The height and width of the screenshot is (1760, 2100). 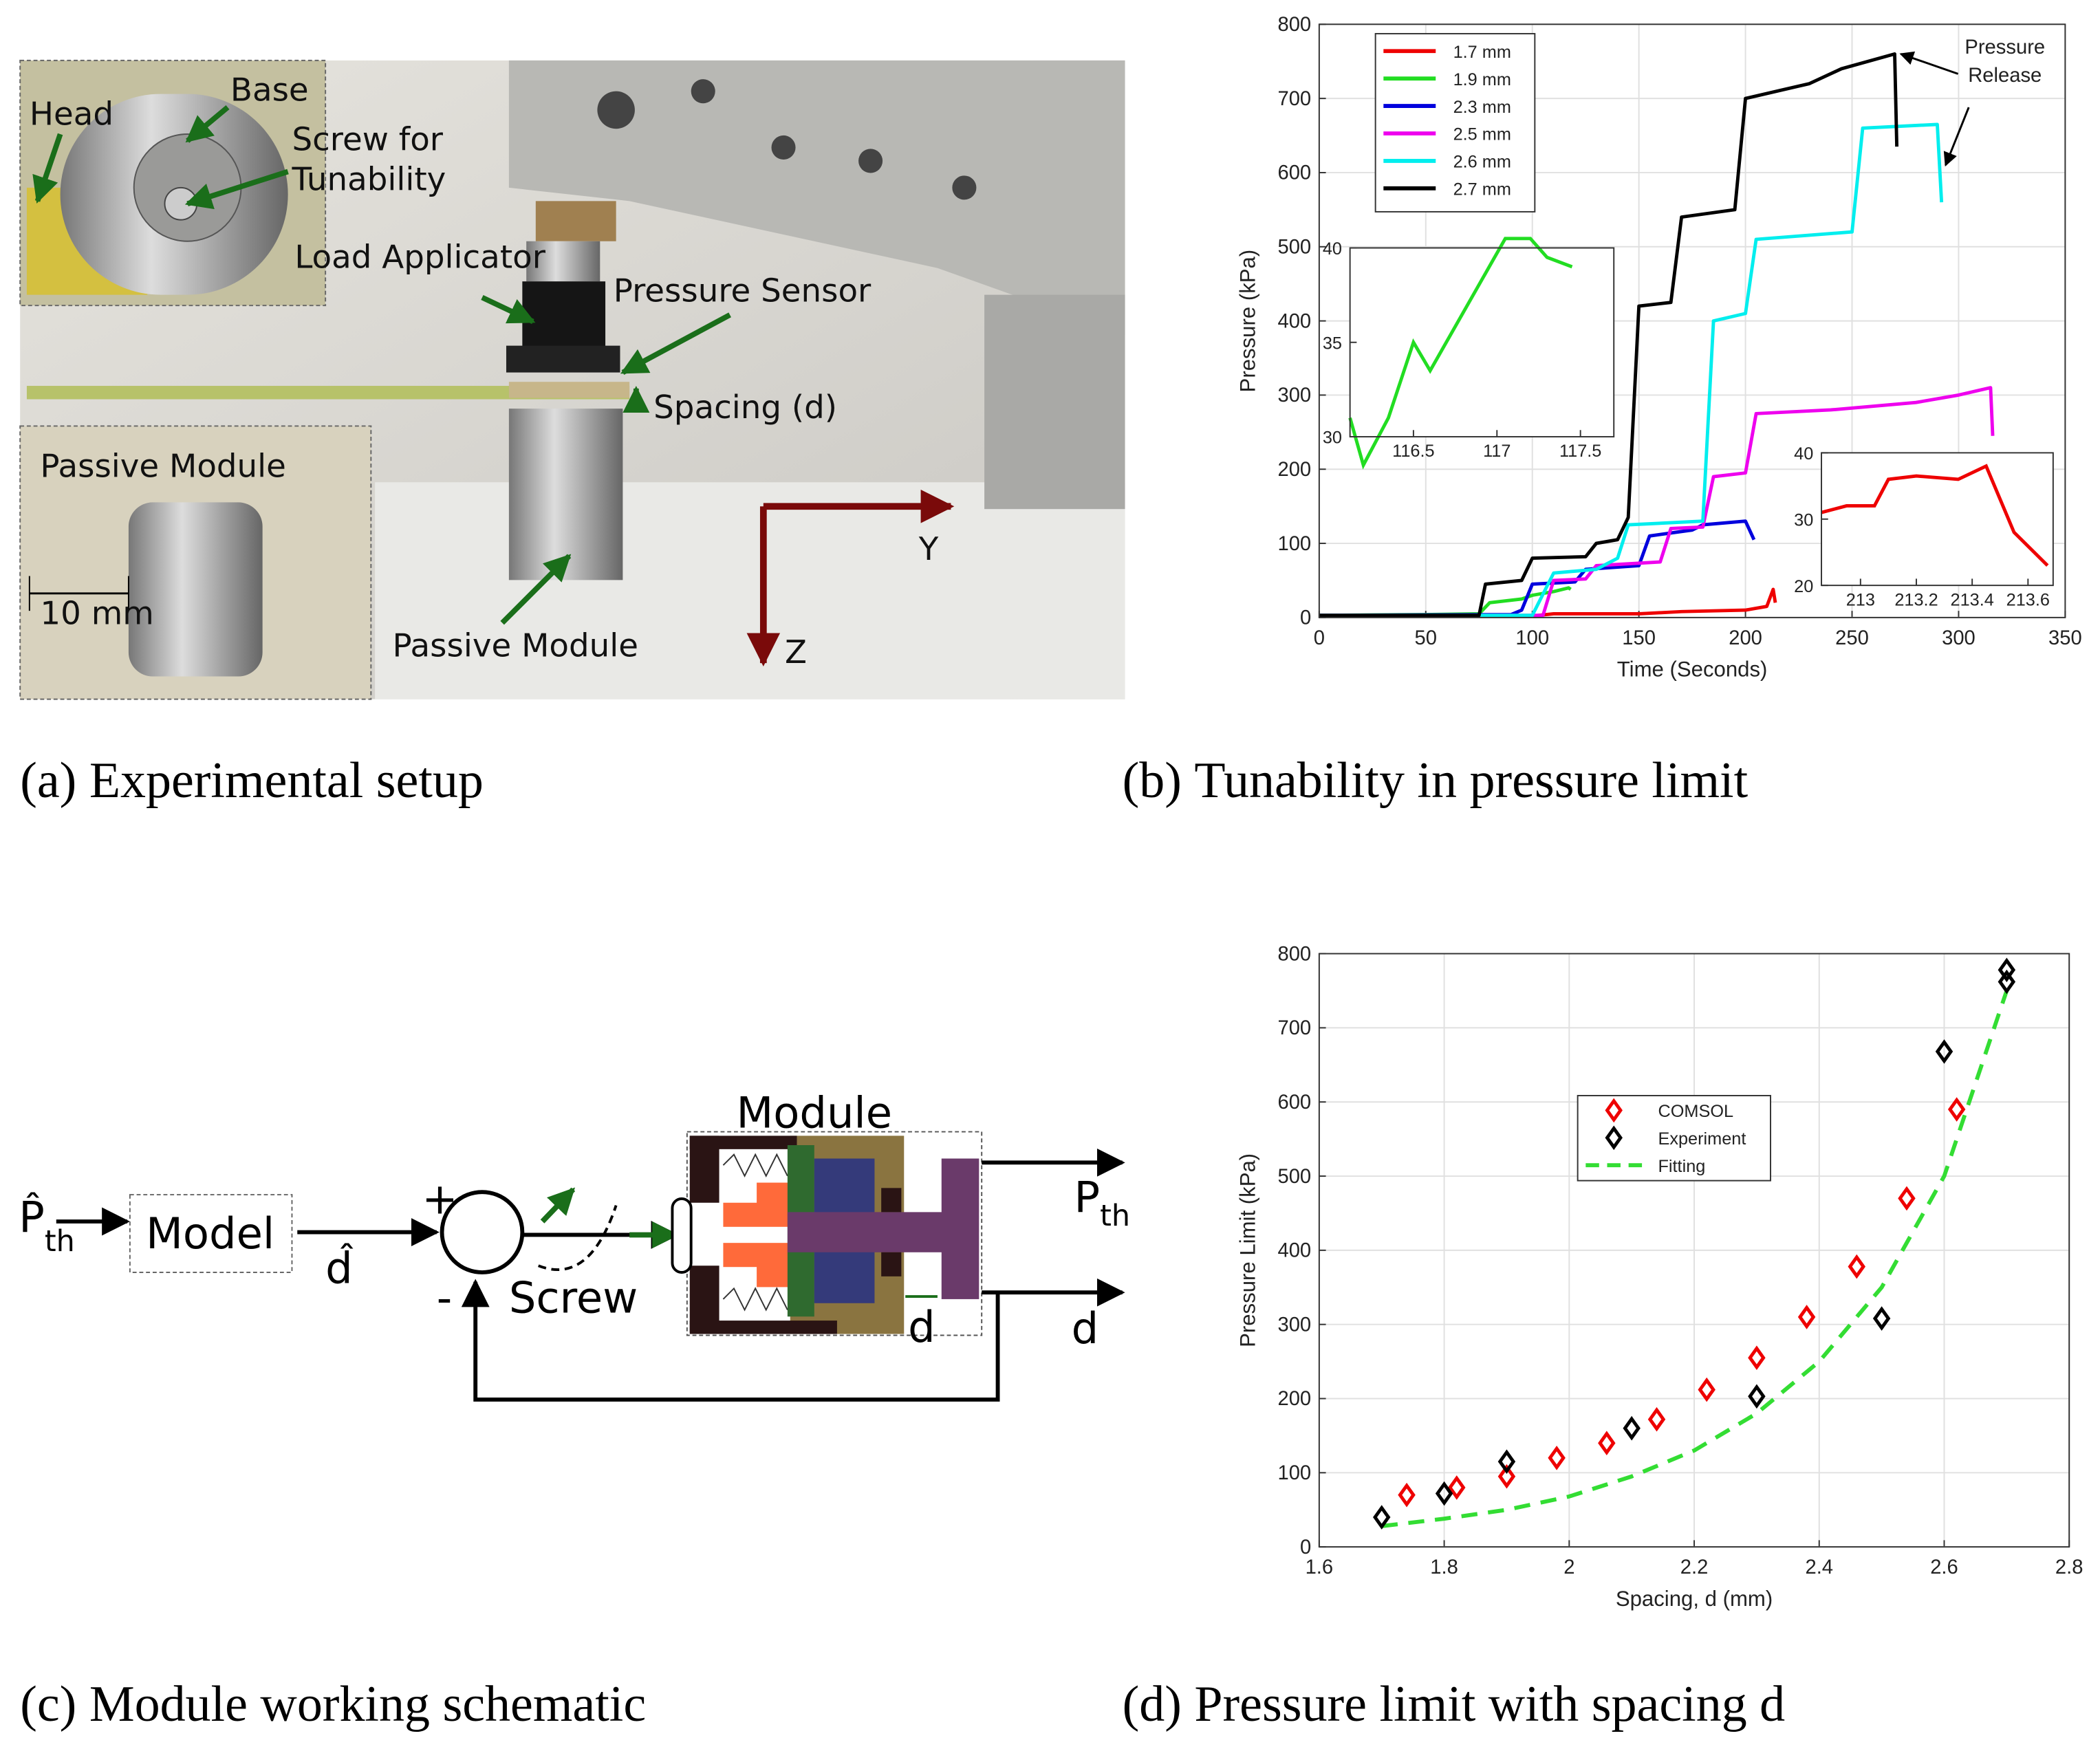 I want to click on x-tick-label: 213.6, so click(x=2028, y=599).